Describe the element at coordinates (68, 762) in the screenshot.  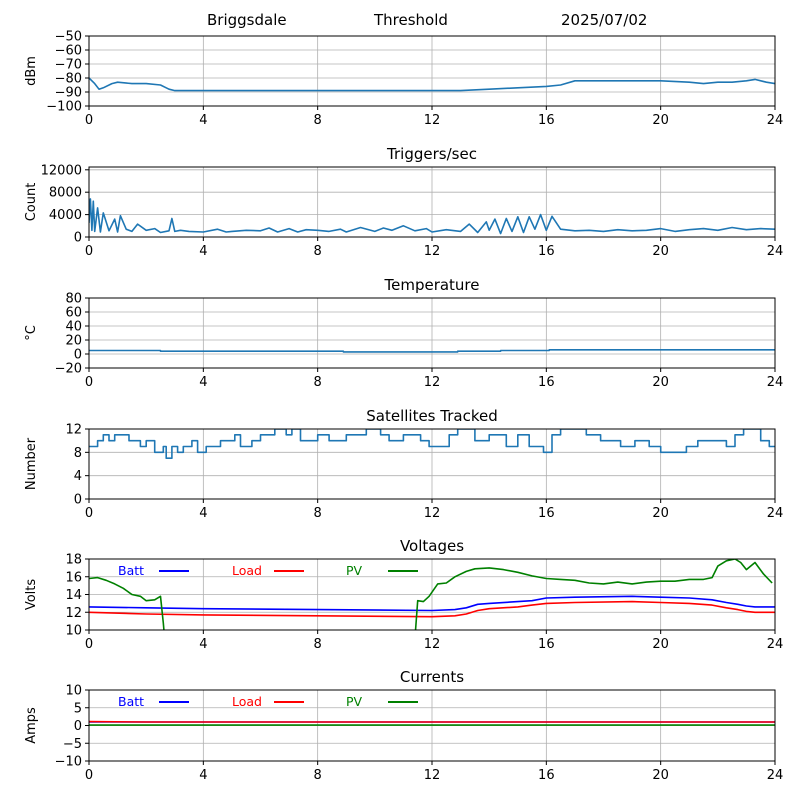
I see `y-tick-label: −10` at that location.